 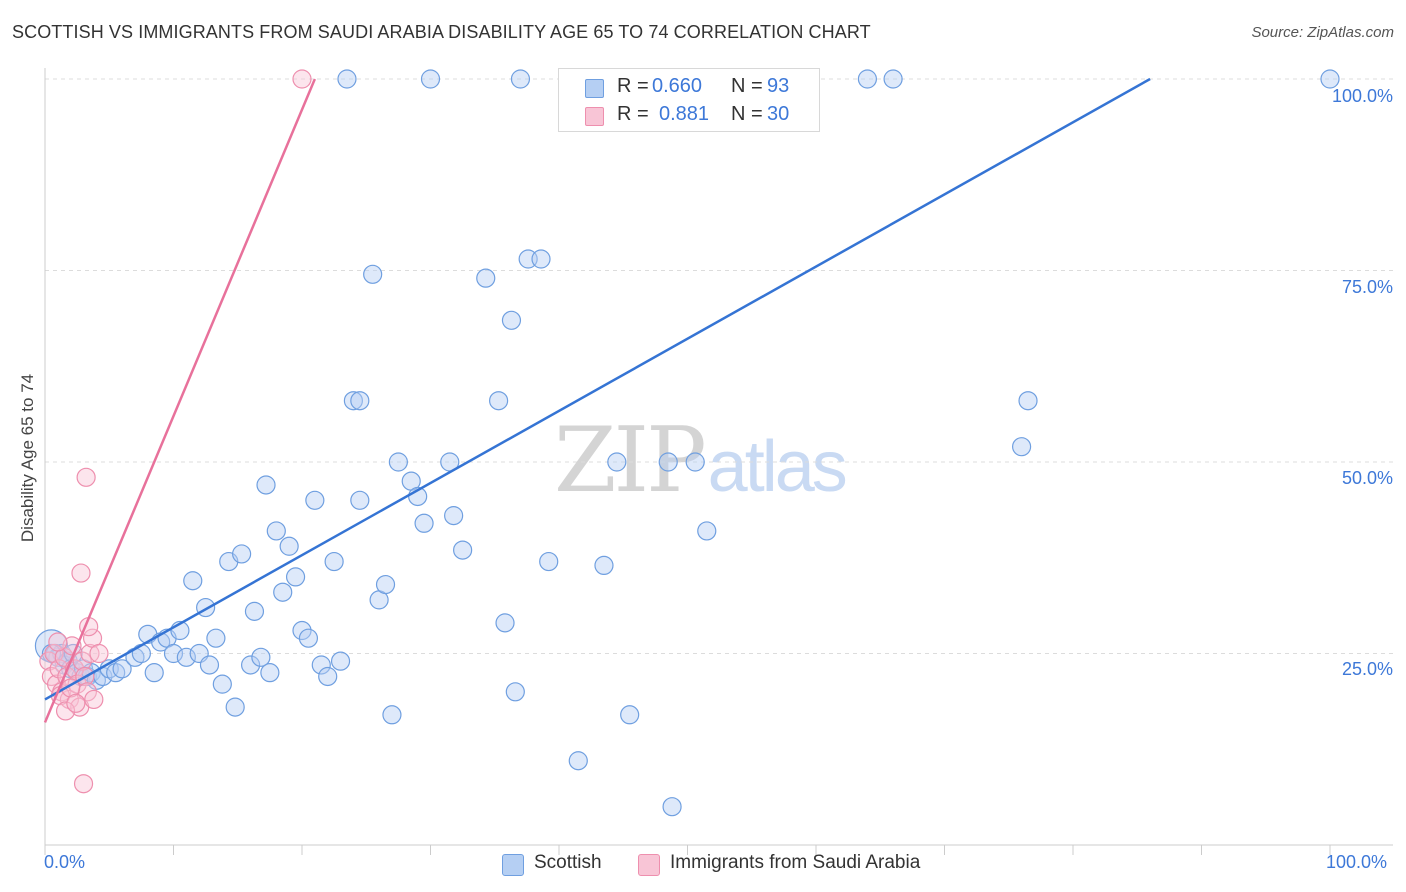 I want to click on watermark-zip: ZIP, so click(x=630, y=460).